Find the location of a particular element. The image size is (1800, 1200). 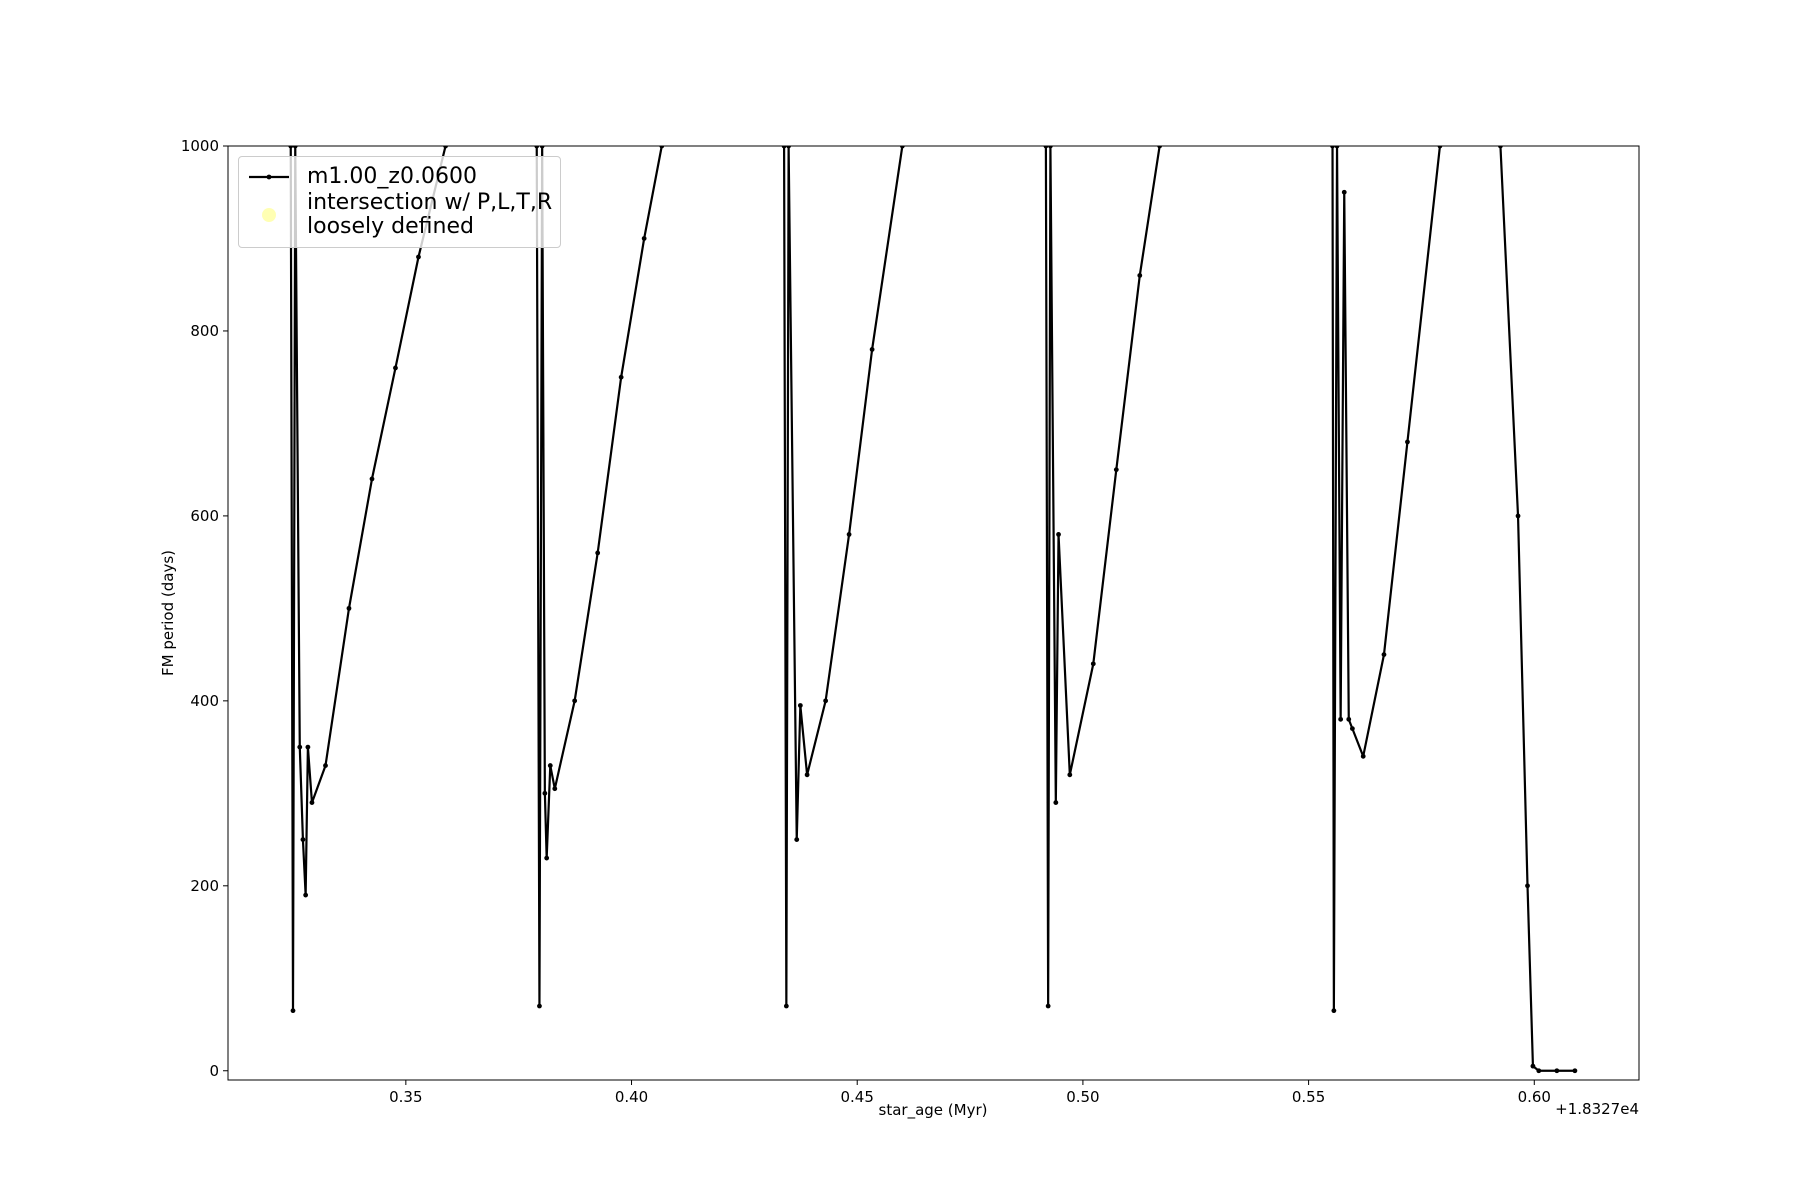

legend-entry: intersection w/ P,L,T,R loosely defined is located at coordinates (399, 215).